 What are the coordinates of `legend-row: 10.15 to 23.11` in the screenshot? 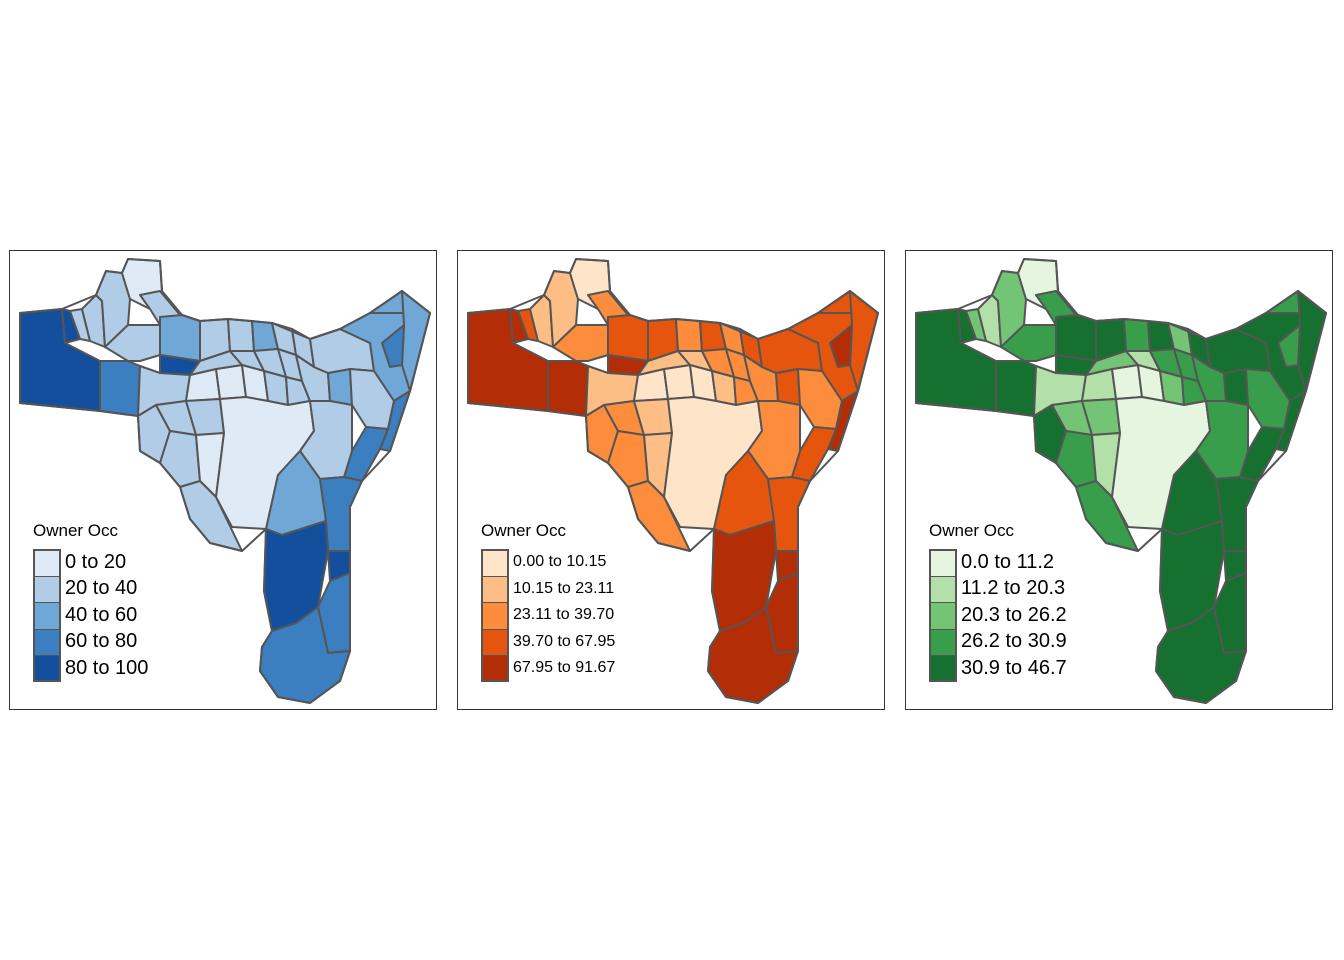 It's located at (548, 588).